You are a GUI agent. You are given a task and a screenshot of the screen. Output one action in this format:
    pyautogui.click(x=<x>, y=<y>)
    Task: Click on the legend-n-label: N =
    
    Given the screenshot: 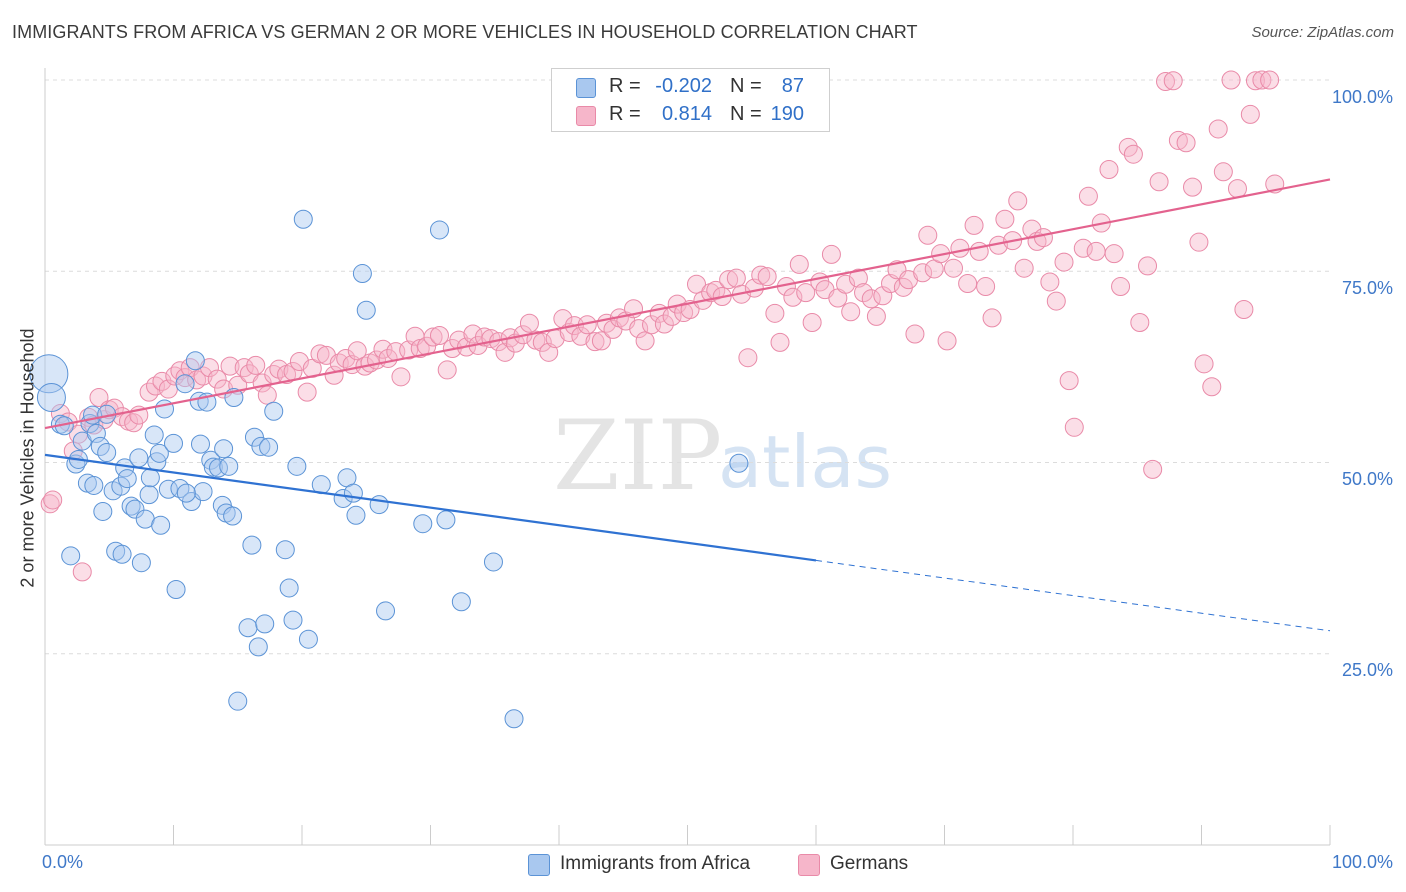 What is the action you would take?
    pyautogui.click(x=746, y=86)
    